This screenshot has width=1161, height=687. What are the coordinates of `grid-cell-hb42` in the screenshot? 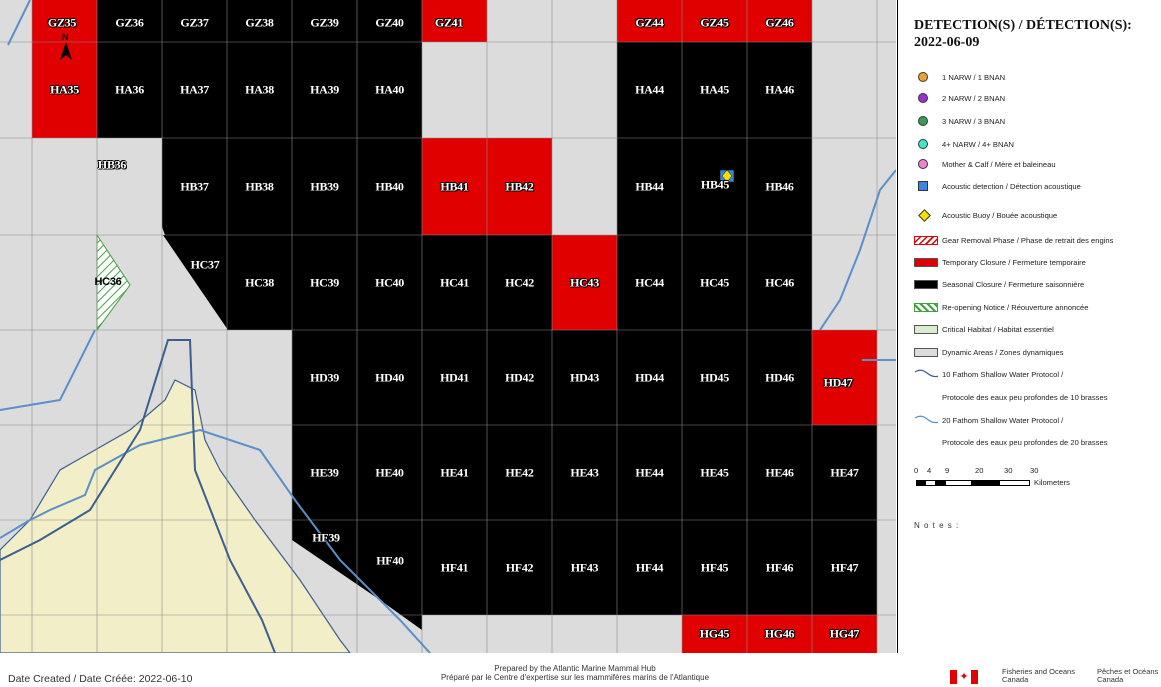 It's located at (519, 186).